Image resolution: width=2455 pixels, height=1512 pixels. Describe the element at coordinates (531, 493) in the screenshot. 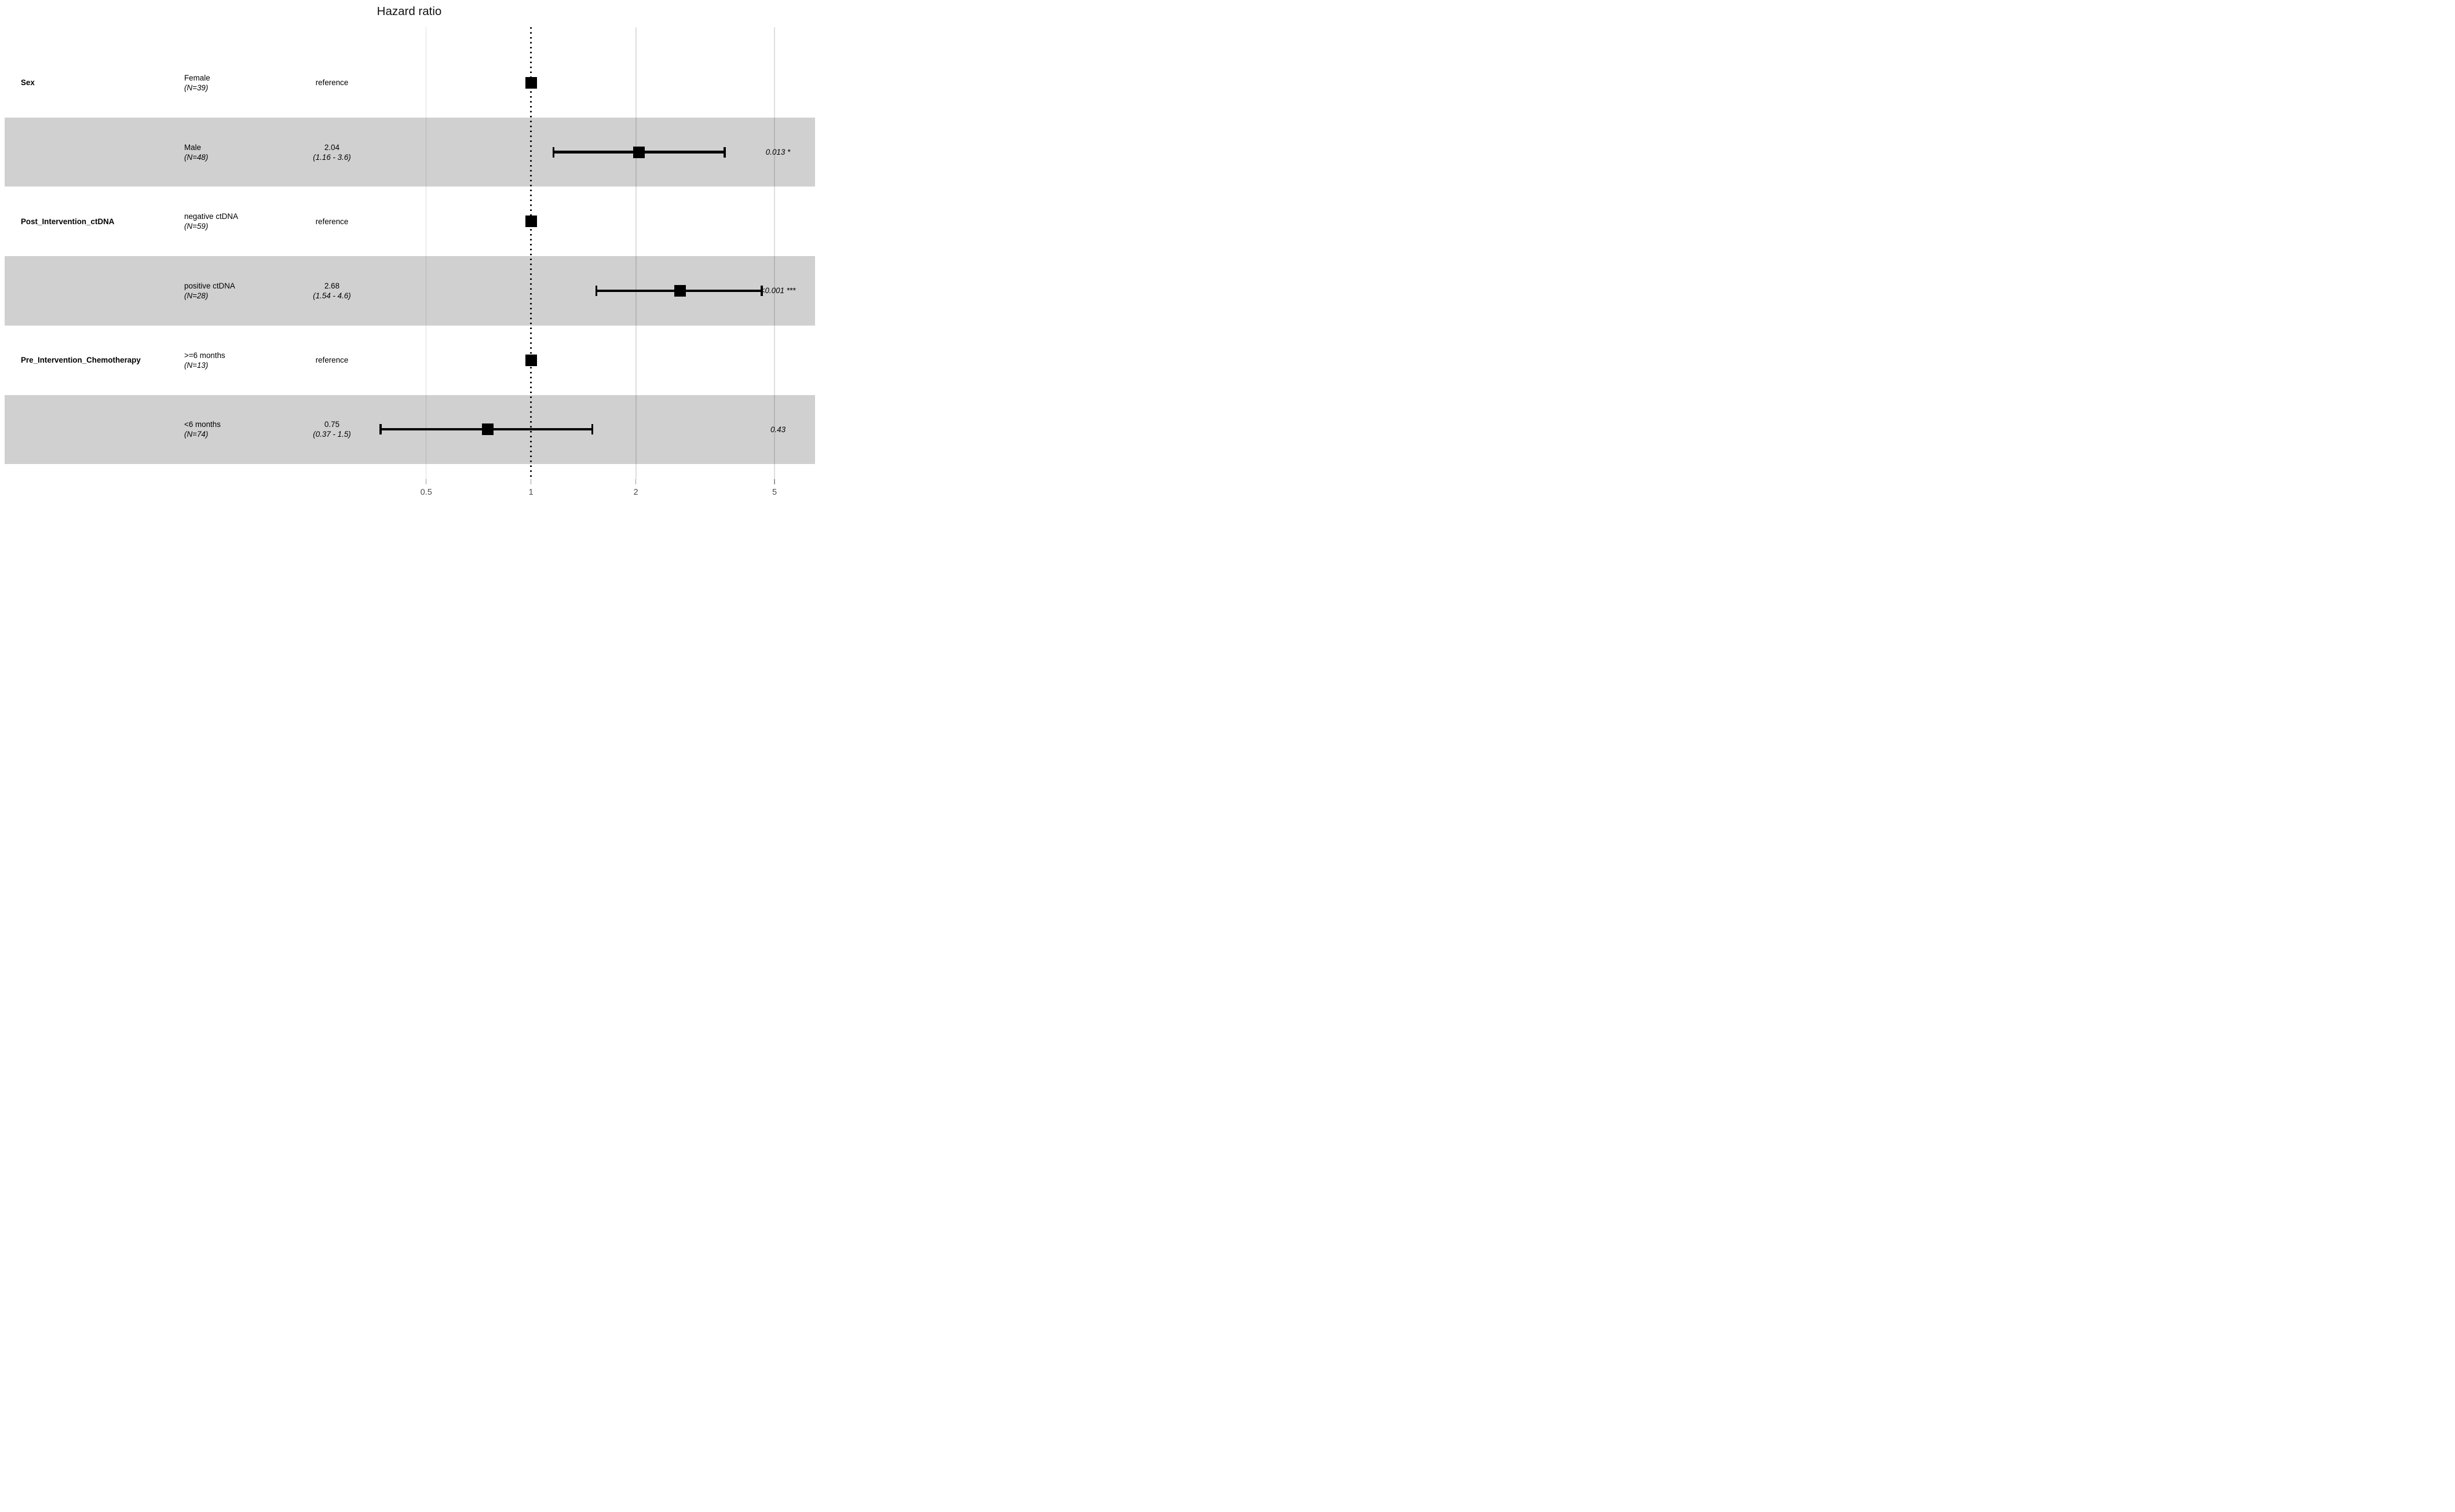

I see `axis-tick-label: 1` at that location.